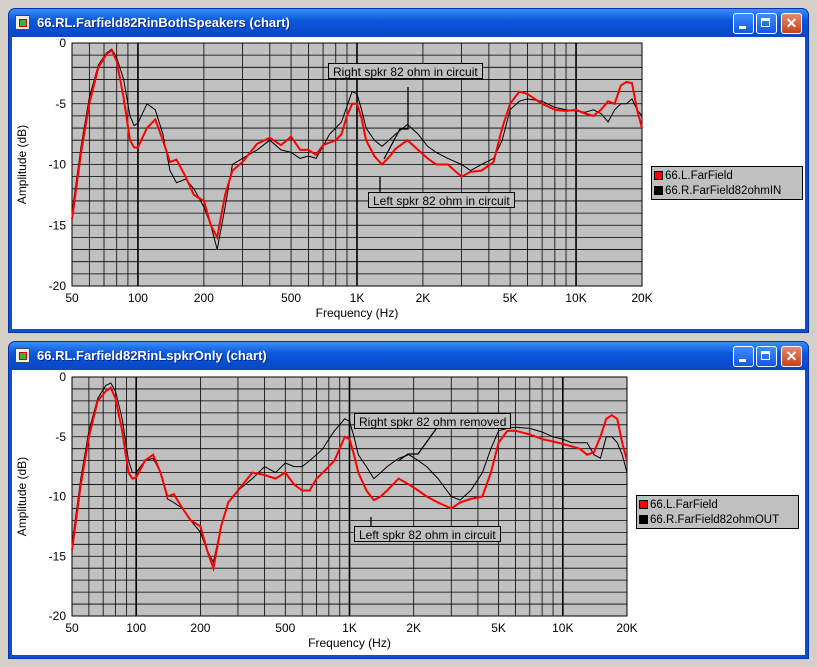  Describe the element at coordinates (723, 190) in the screenshot. I see `legend-label: 66.R.FarField82ohmIN` at that location.